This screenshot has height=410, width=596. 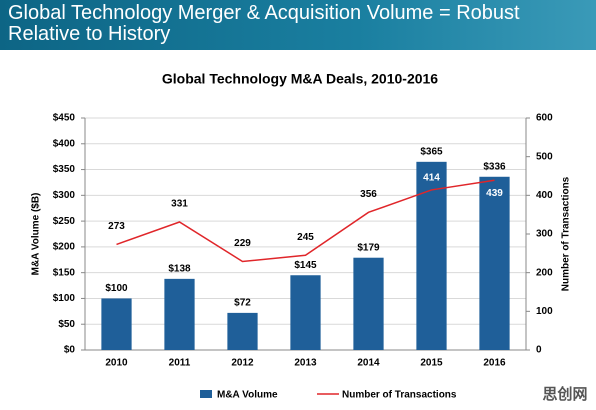 What do you see at coordinates (116, 288) in the screenshot?
I see `bar-value-label: $100` at bounding box center [116, 288].